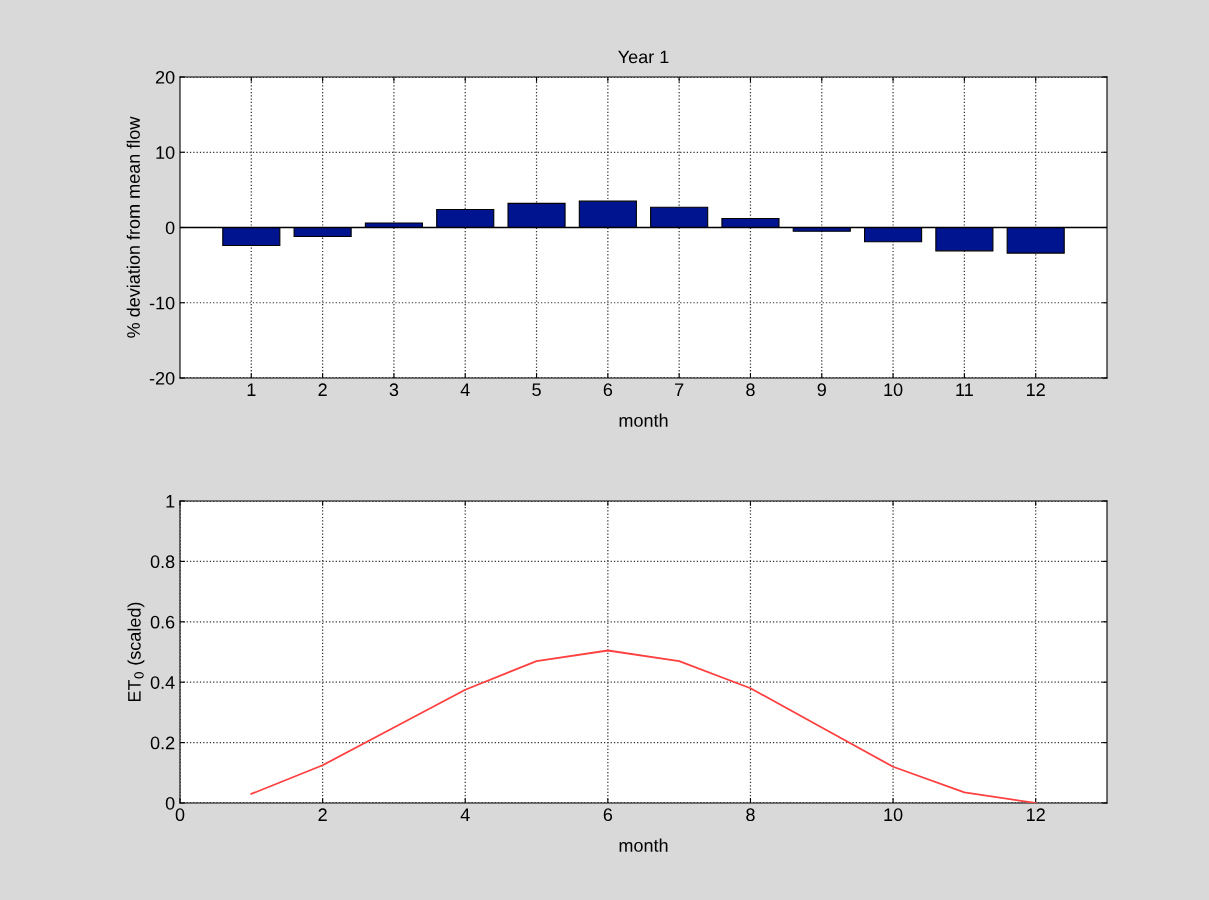 This screenshot has height=900, width=1209. What do you see at coordinates (821, 390) in the screenshot?
I see `x-tick-label: 9` at bounding box center [821, 390].